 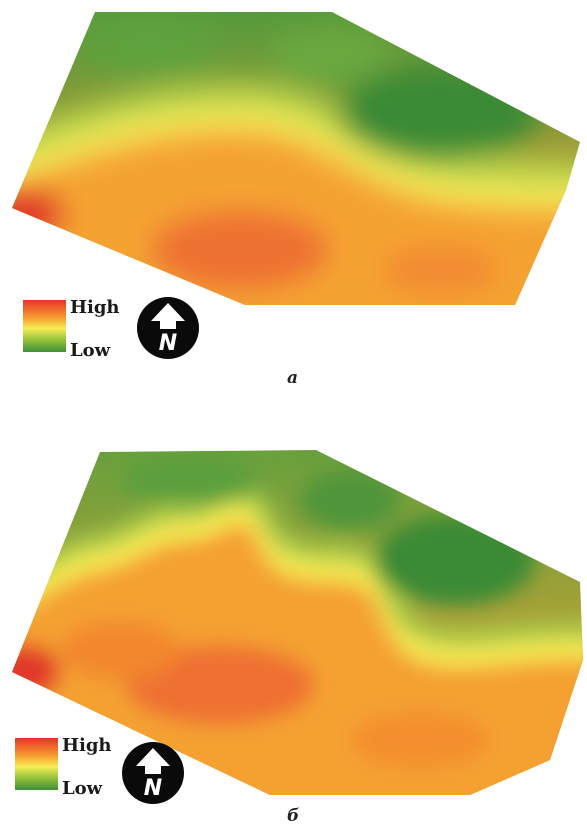 I want to click on map-caption-a: а, so click(x=293, y=378).